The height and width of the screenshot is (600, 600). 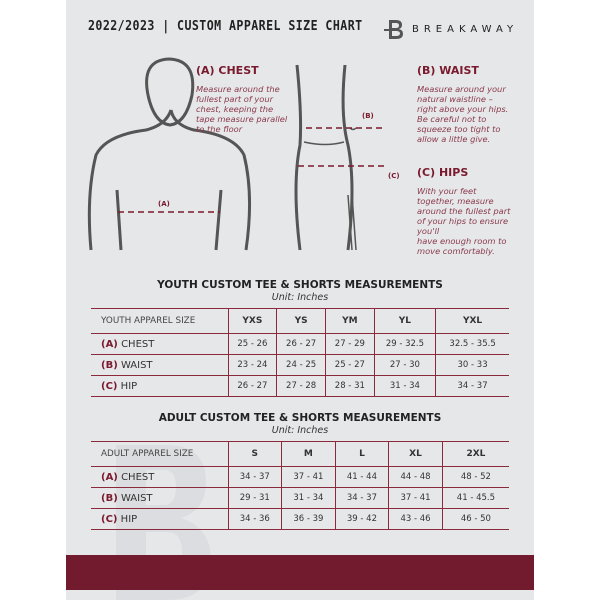 I want to click on size-column-header: YS, so click(x=301, y=321).